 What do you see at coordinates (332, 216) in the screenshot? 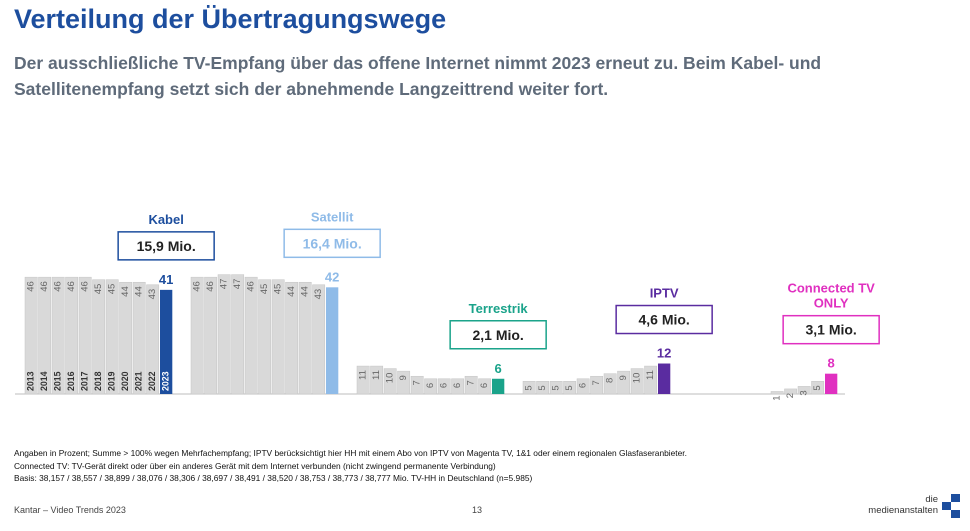
I see `series-name-satellit: Satellit` at bounding box center [332, 216].